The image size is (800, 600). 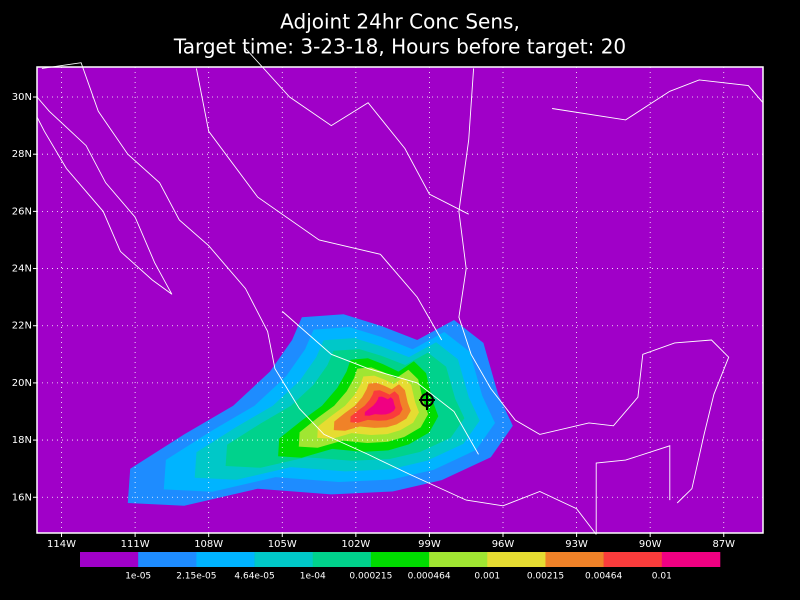 What do you see at coordinates (313, 577) in the screenshot?
I see `colorbar-label: 1e-04` at bounding box center [313, 577].